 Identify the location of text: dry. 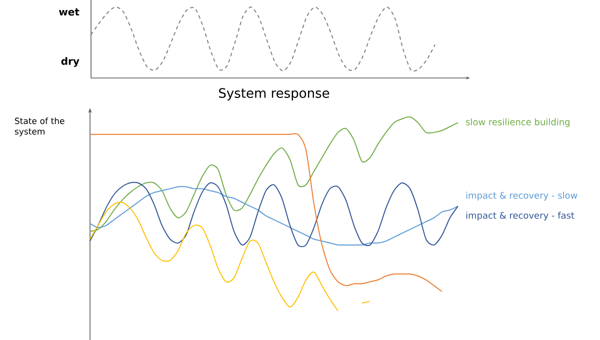
(70, 62).